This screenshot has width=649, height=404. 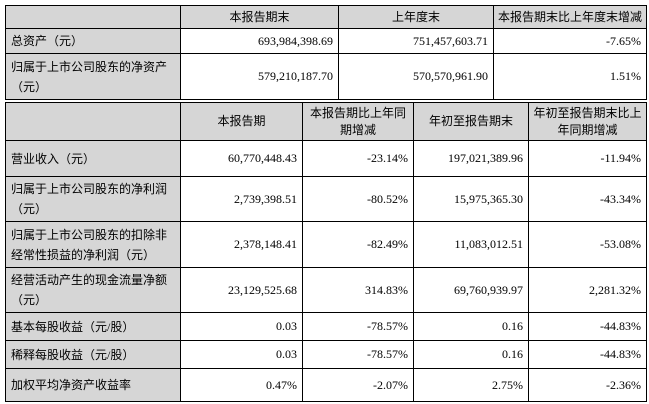 I want to click on cell-value: -80.52%, so click(x=358, y=199).